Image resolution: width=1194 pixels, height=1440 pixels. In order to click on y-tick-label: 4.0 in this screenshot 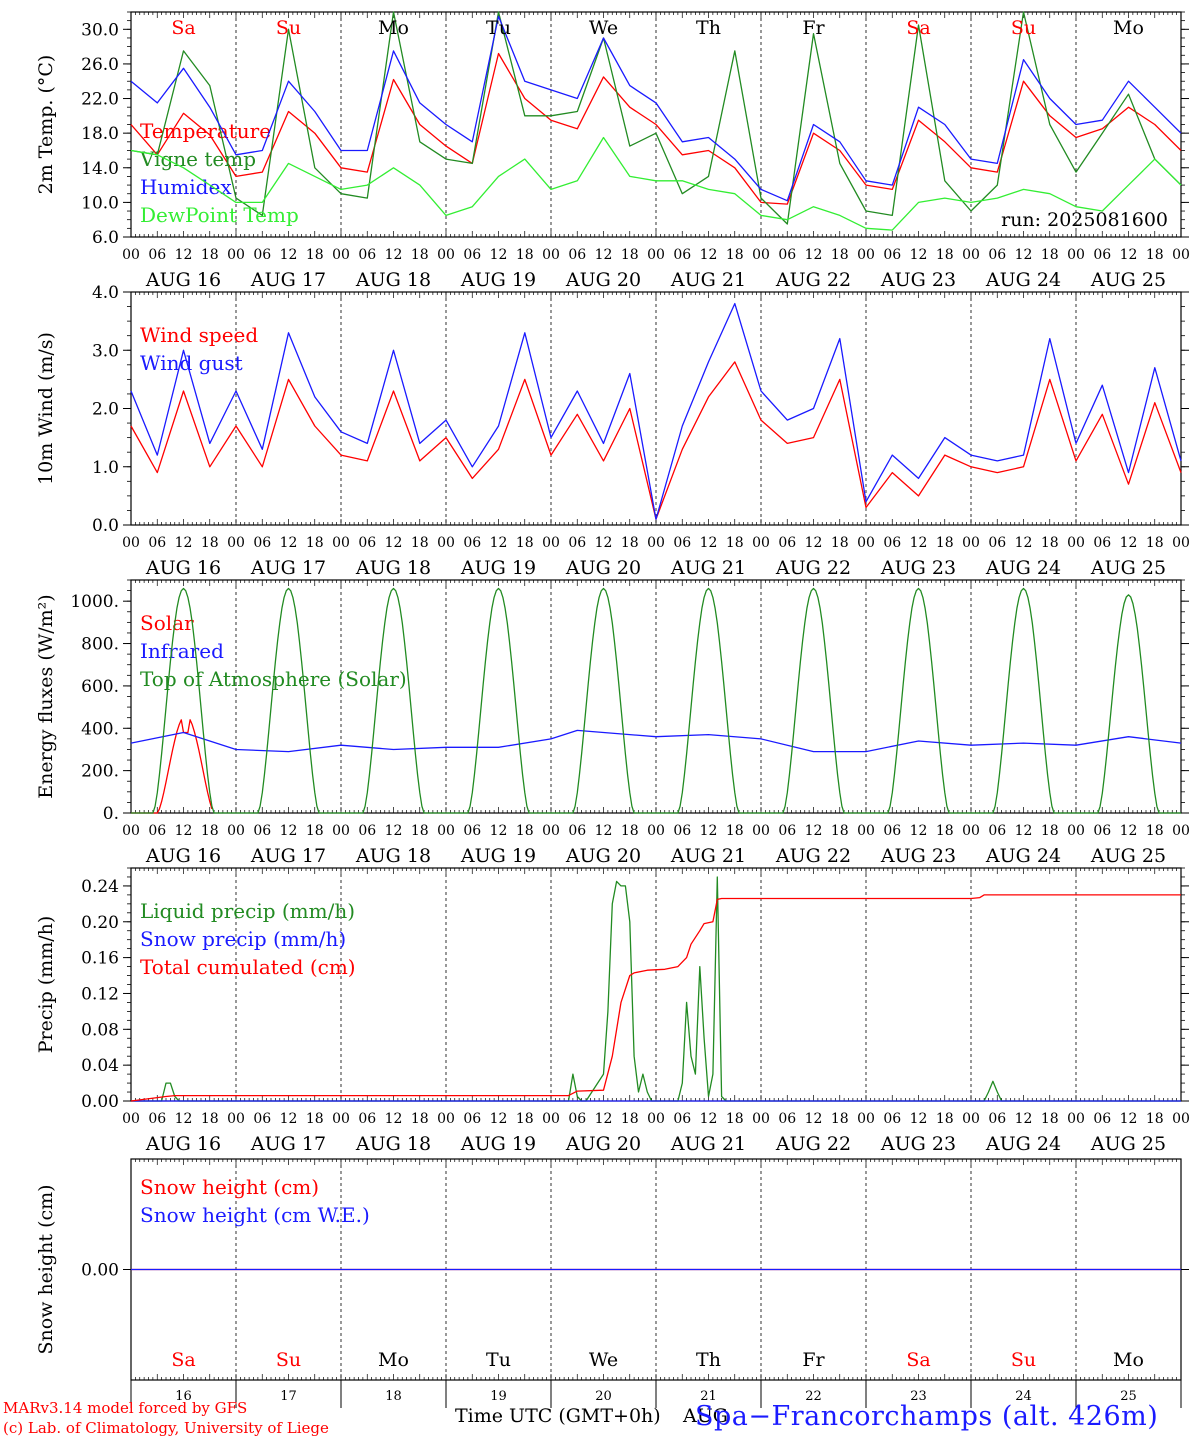, I will do `click(105, 293)`.